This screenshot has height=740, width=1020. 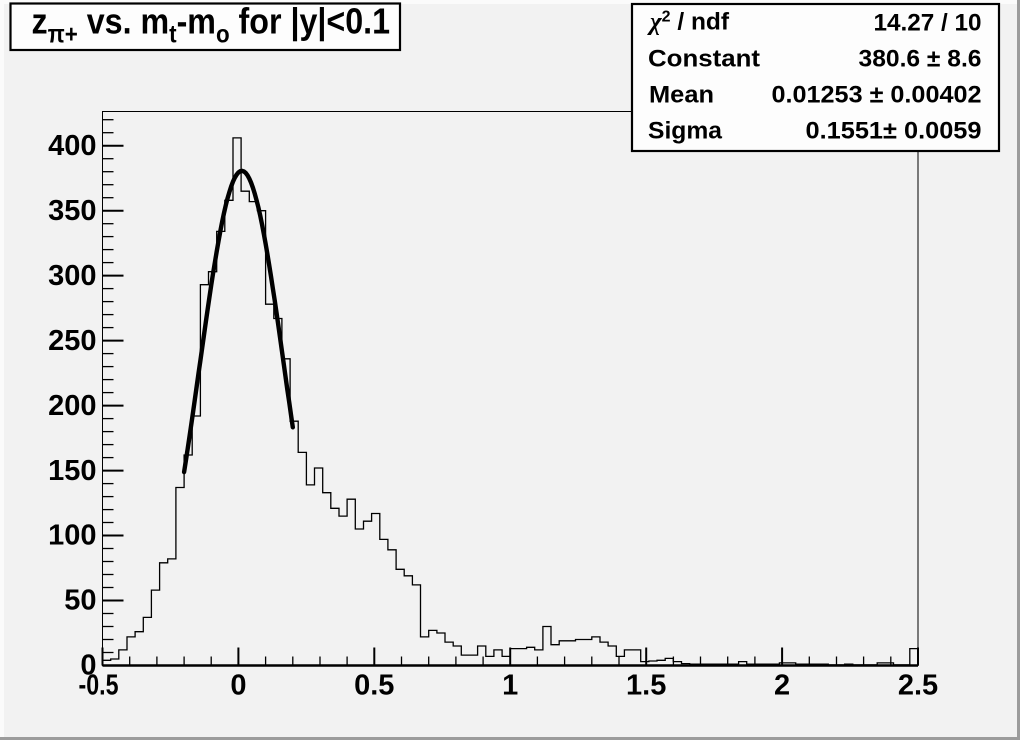 I want to click on svg-text: 0.01253 ± 0.00402, so click(x=877, y=95).